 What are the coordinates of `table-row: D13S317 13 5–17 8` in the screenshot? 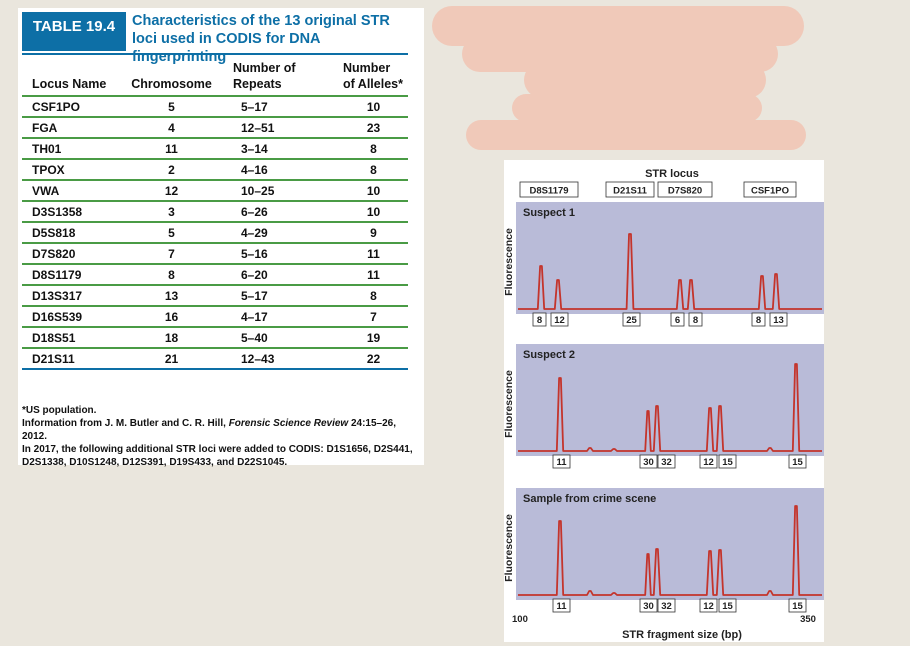 It's located at (215, 296).